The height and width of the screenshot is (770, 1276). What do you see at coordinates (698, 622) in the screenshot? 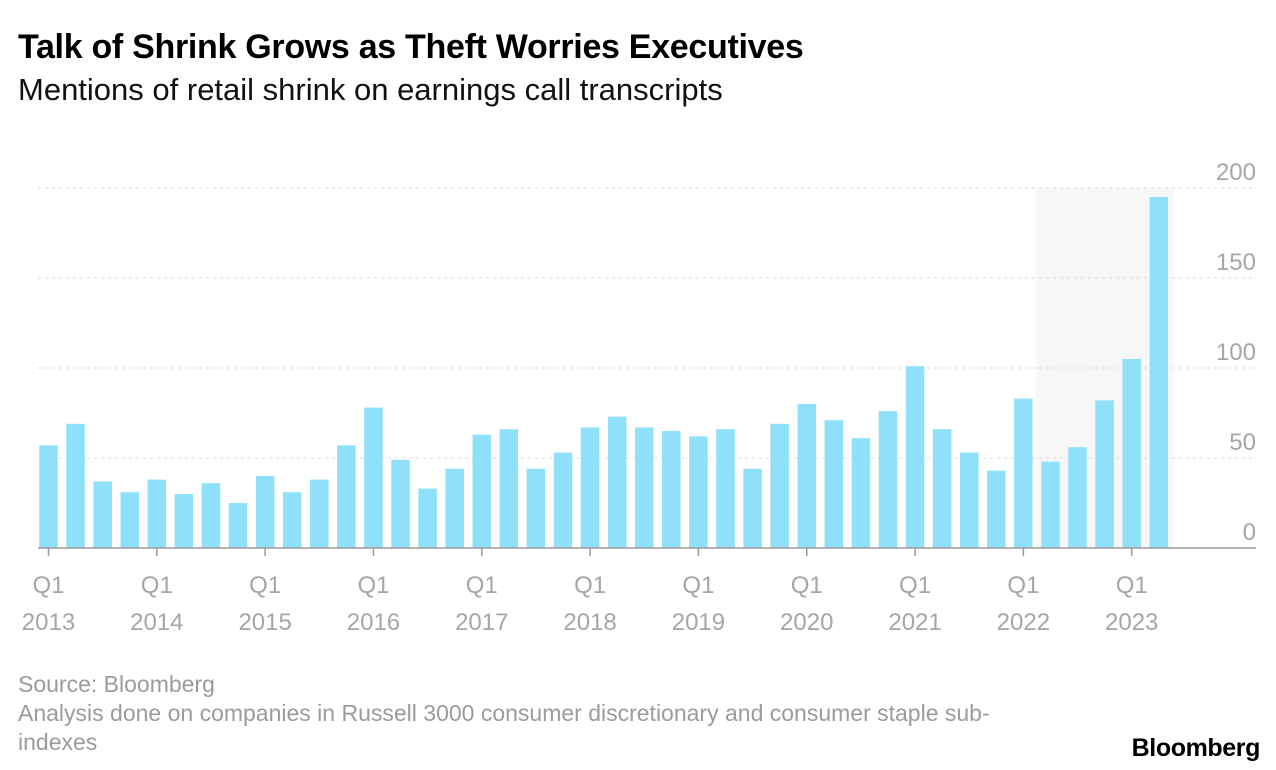
I see `x-tick-label-year: 2019` at bounding box center [698, 622].